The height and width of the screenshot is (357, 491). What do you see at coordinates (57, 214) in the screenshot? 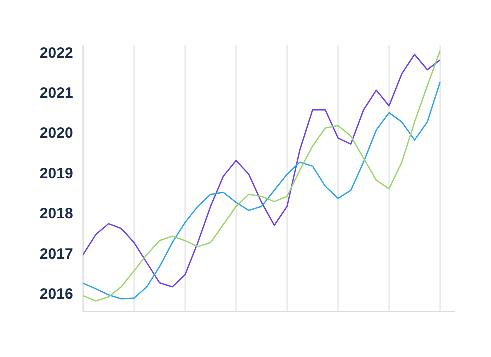
I see `y-tick-label: 2018` at bounding box center [57, 214].